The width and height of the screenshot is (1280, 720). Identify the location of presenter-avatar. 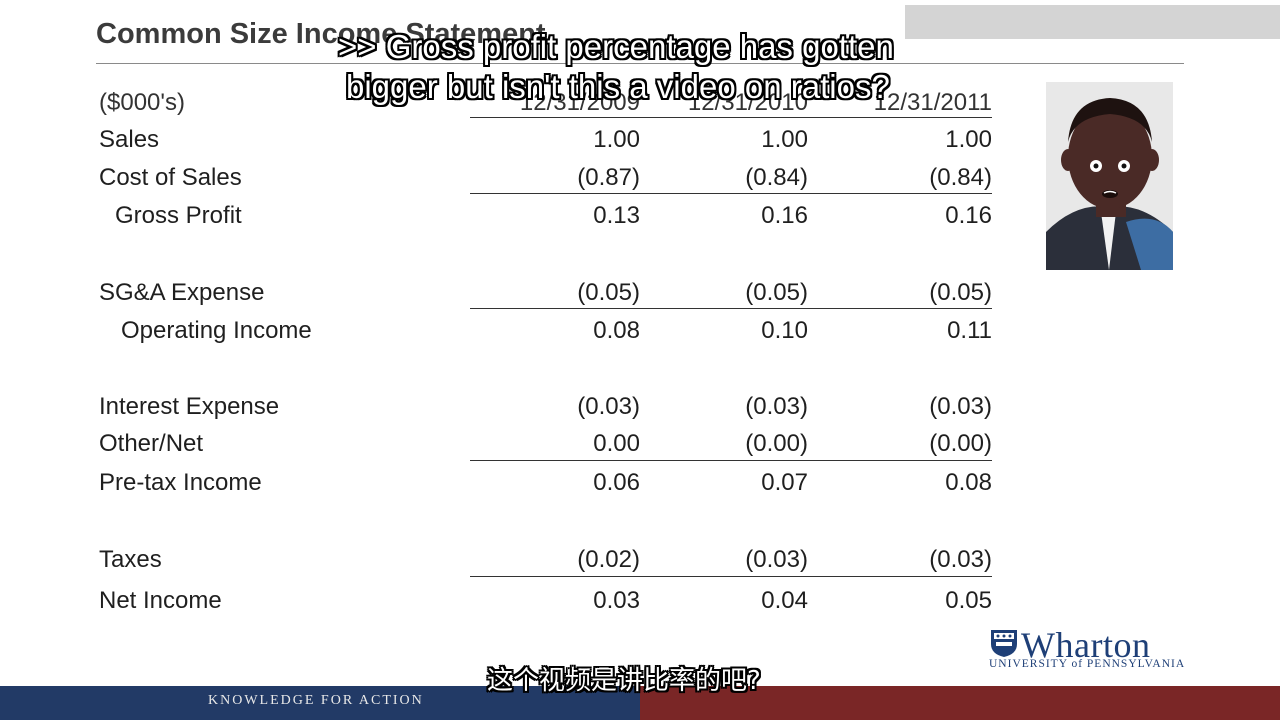
(1109, 176).